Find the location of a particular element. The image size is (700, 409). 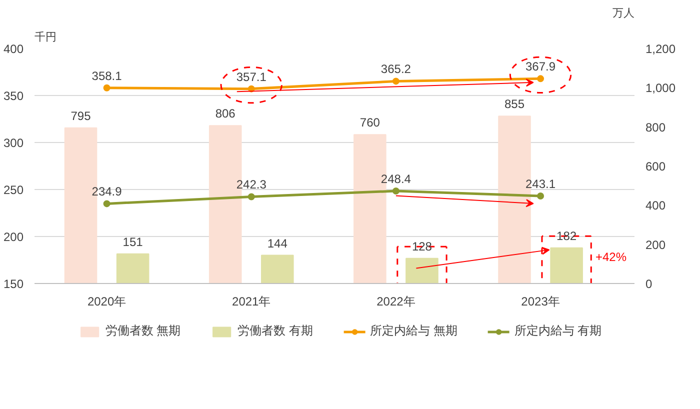

data-label: 365.2 is located at coordinates (396, 69).